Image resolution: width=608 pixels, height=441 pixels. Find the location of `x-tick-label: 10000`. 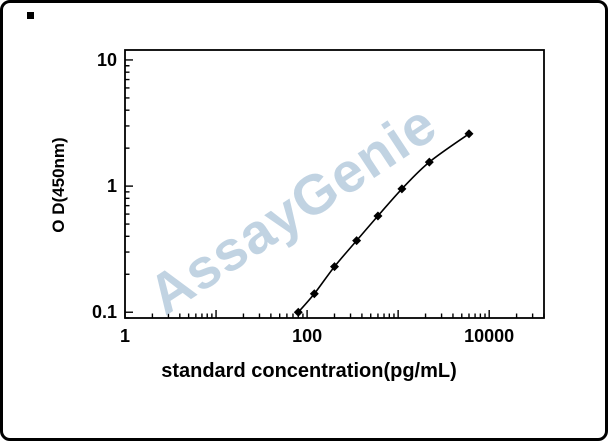

x-tick-label: 10000 is located at coordinates (489, 336).